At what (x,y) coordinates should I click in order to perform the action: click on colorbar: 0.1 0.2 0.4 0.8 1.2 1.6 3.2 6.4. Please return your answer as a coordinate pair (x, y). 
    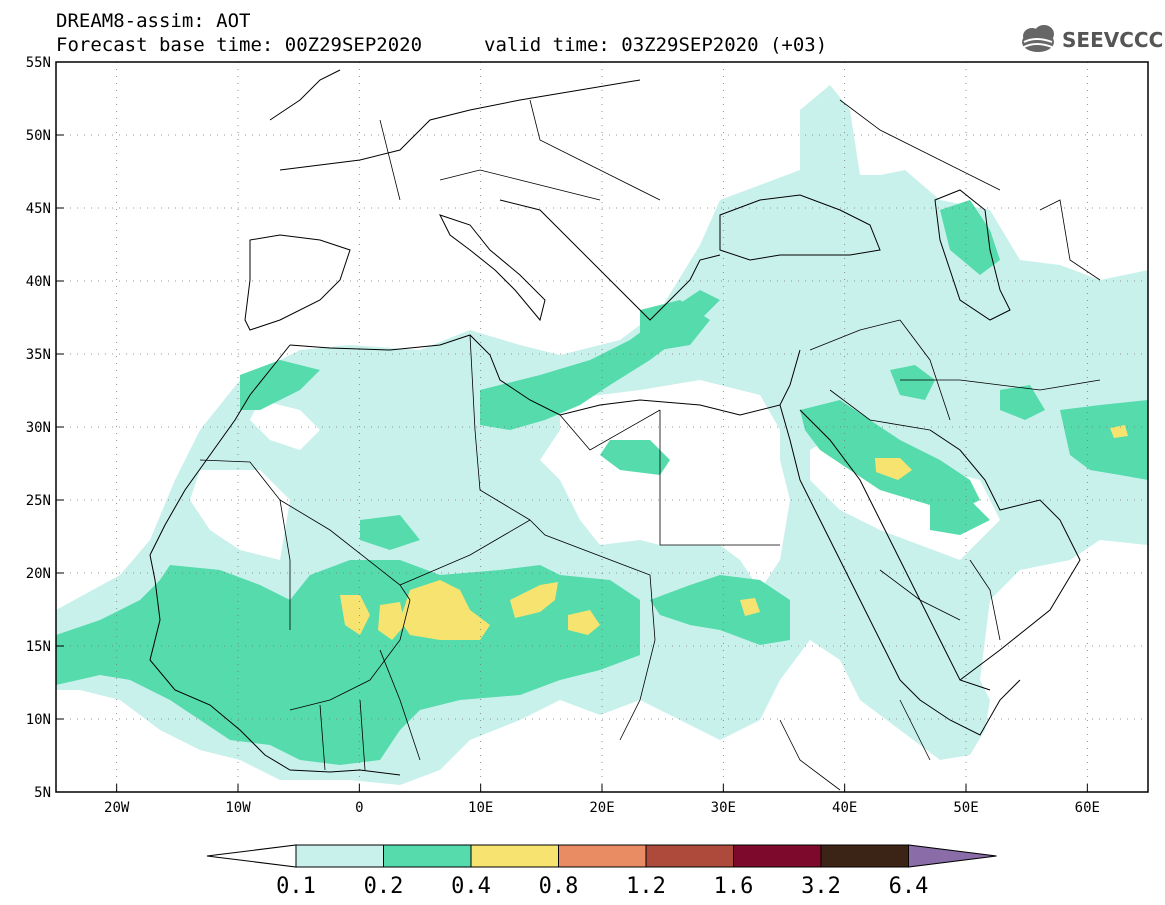
    Looking at the image, I should click on (601, 871).